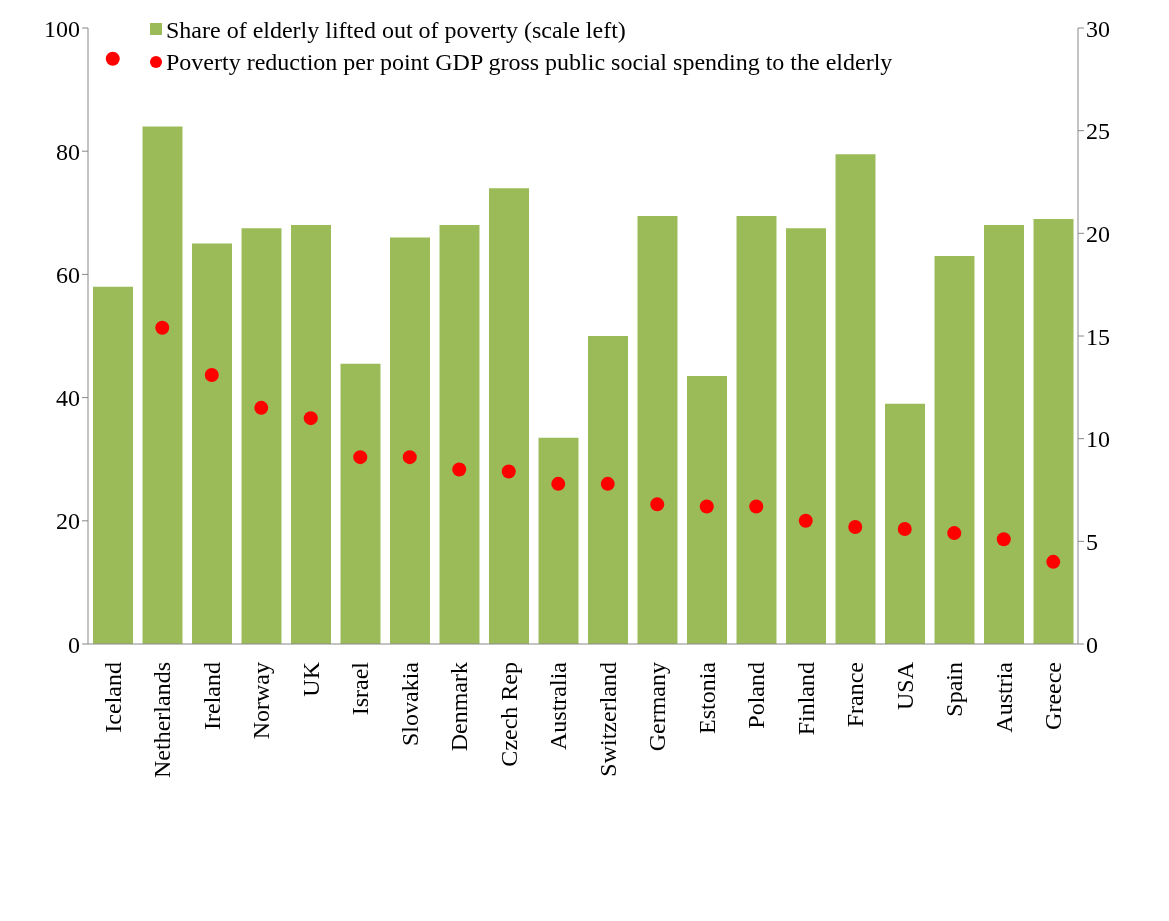  Describe the element at coordinates (508, 714) in the screenshot. I see `x-tick-label: Czech Rep` at that location.